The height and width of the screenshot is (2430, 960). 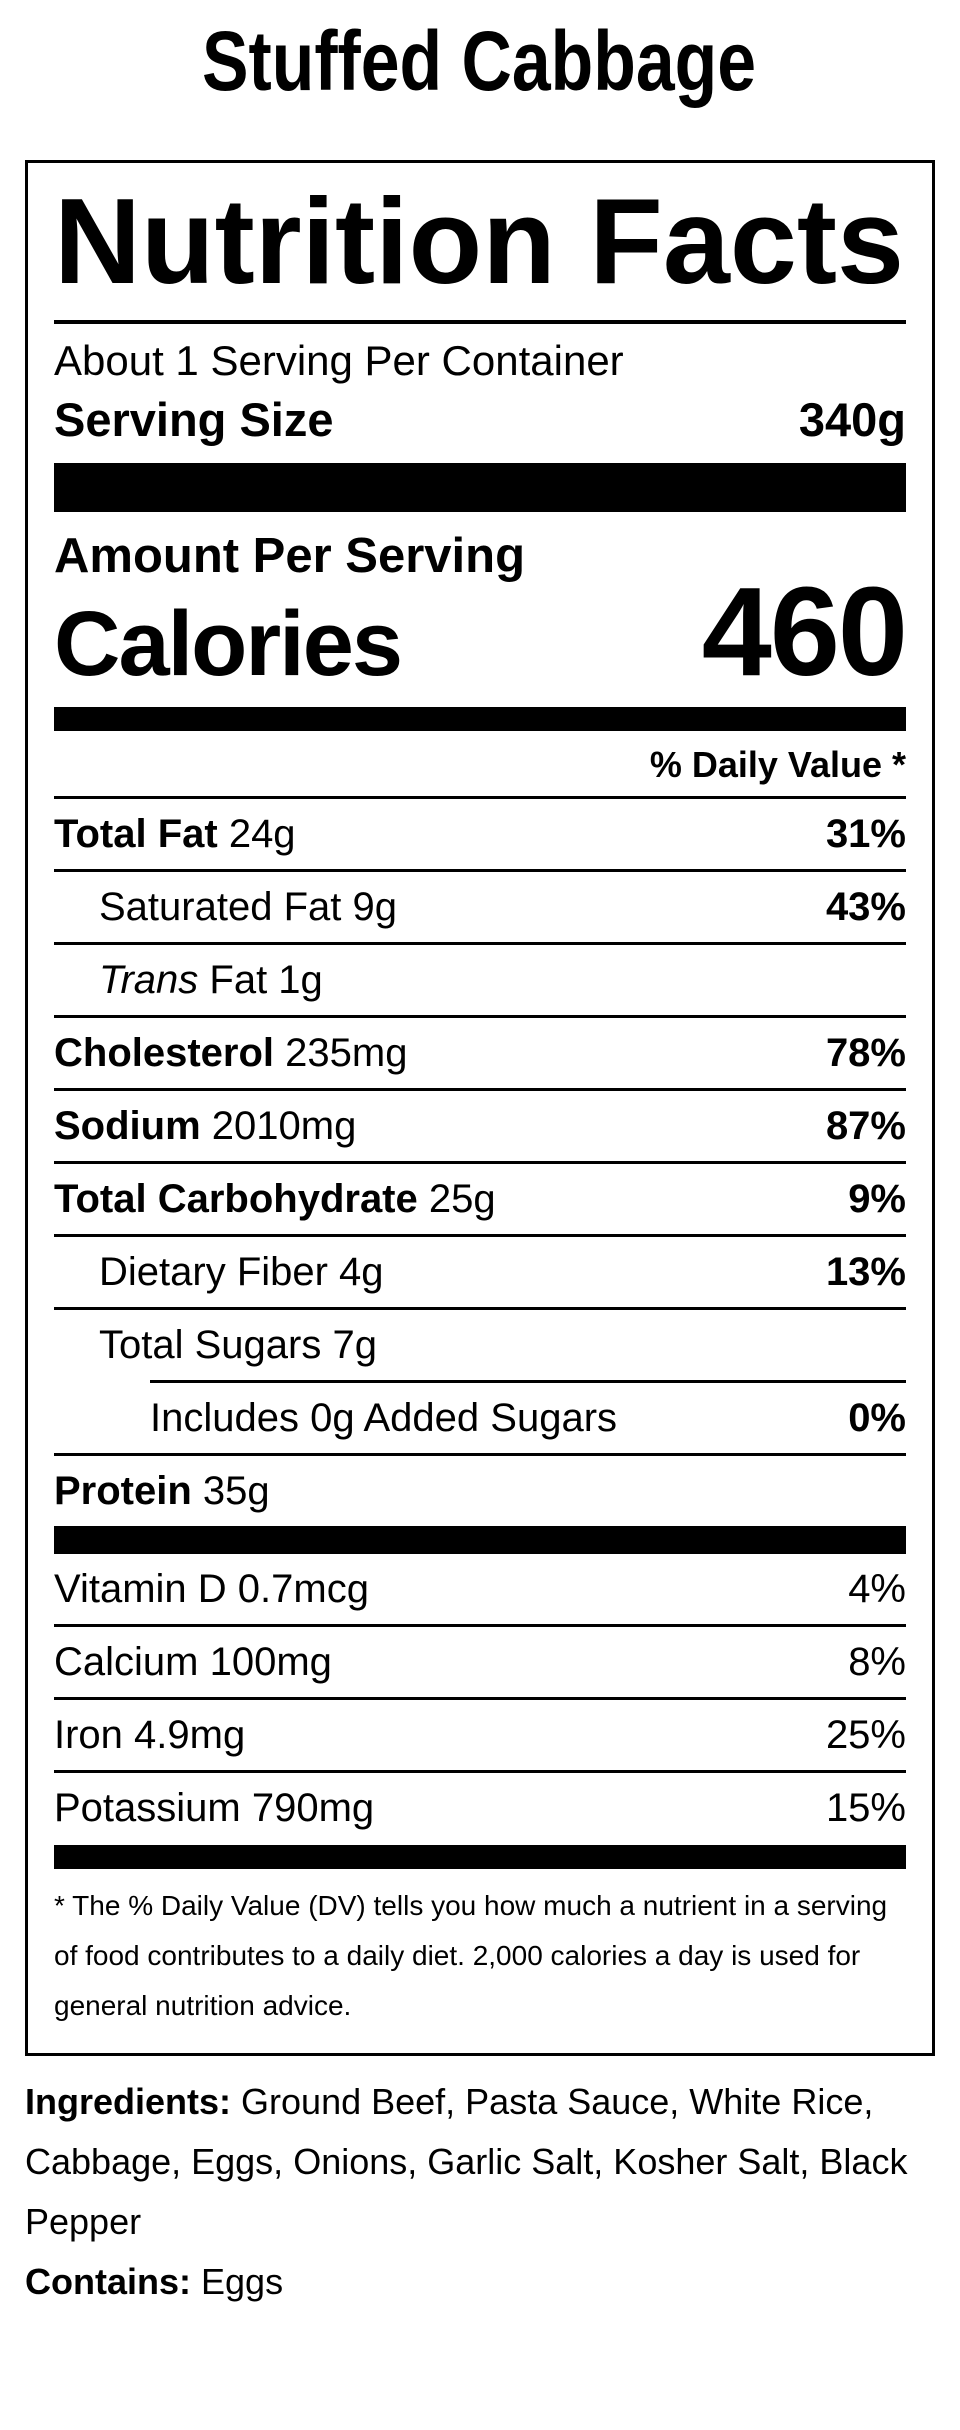 I want to click on nutrient-amount: Includes 0g Added Sugars, so click(x=384, y=1418).